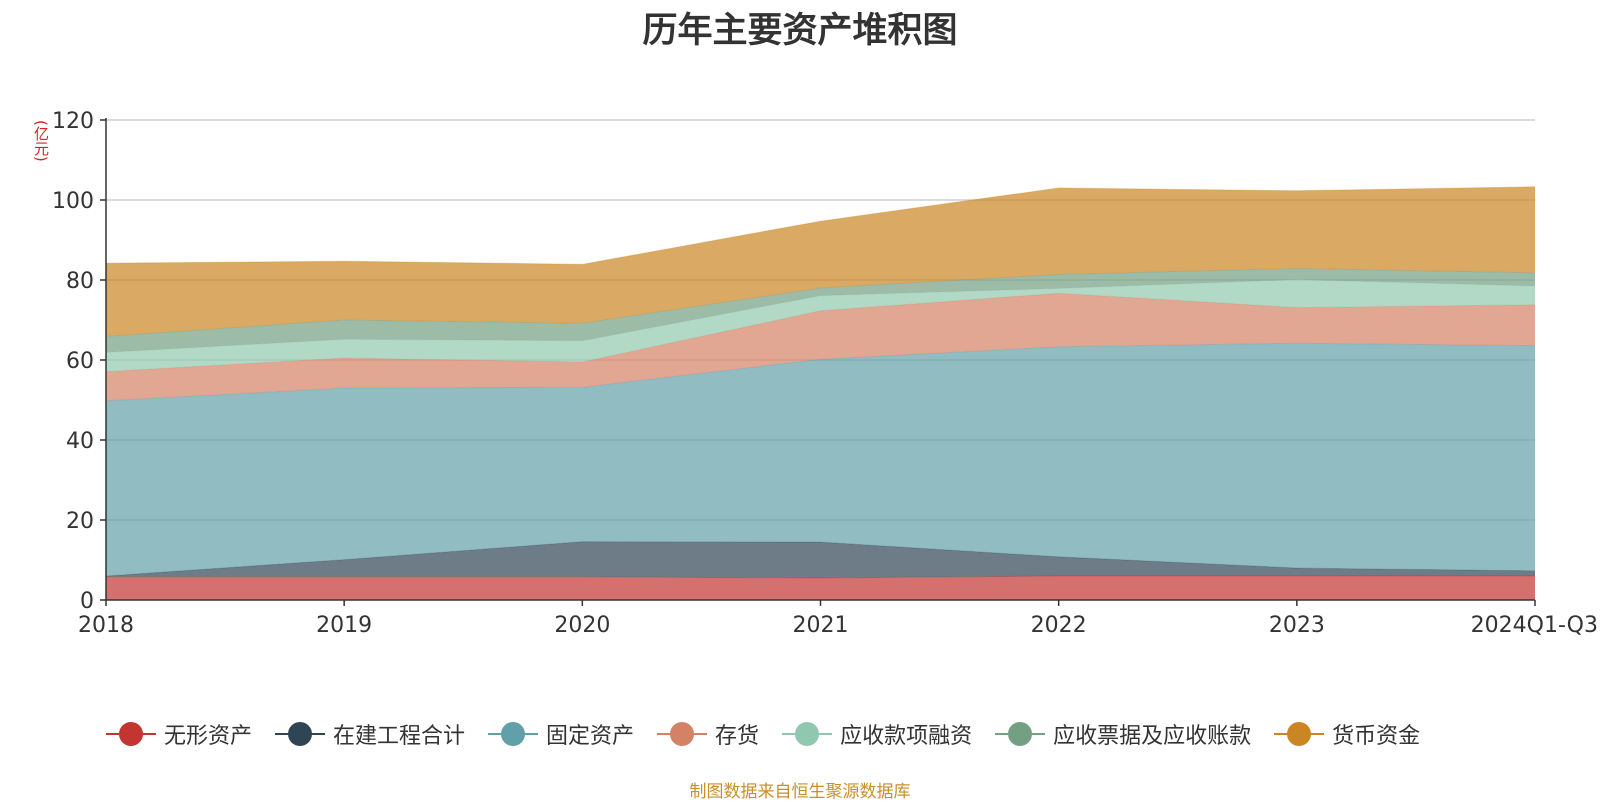 Image resolution: width=1600 pixels, height=802 pixels. I want to click on legend-label: 应收款项融资, so click(906, 736).